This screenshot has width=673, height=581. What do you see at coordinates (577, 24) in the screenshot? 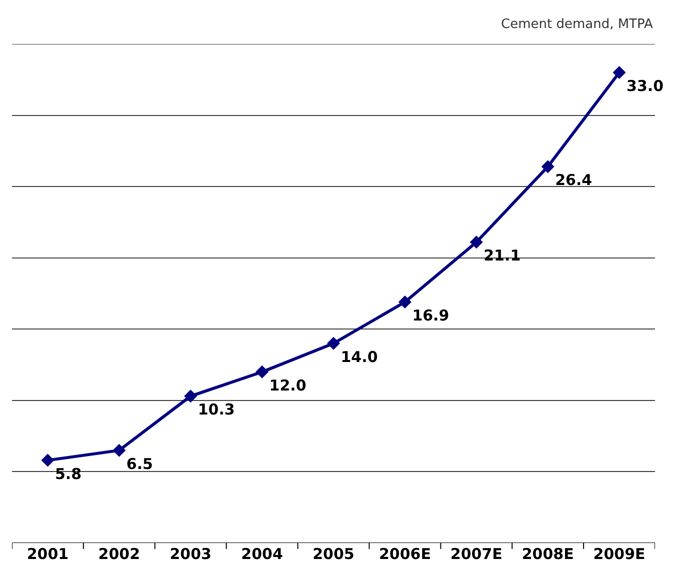
I see `y-axis-title: Cement demand, MTPA` at bounding box center [577, 24].